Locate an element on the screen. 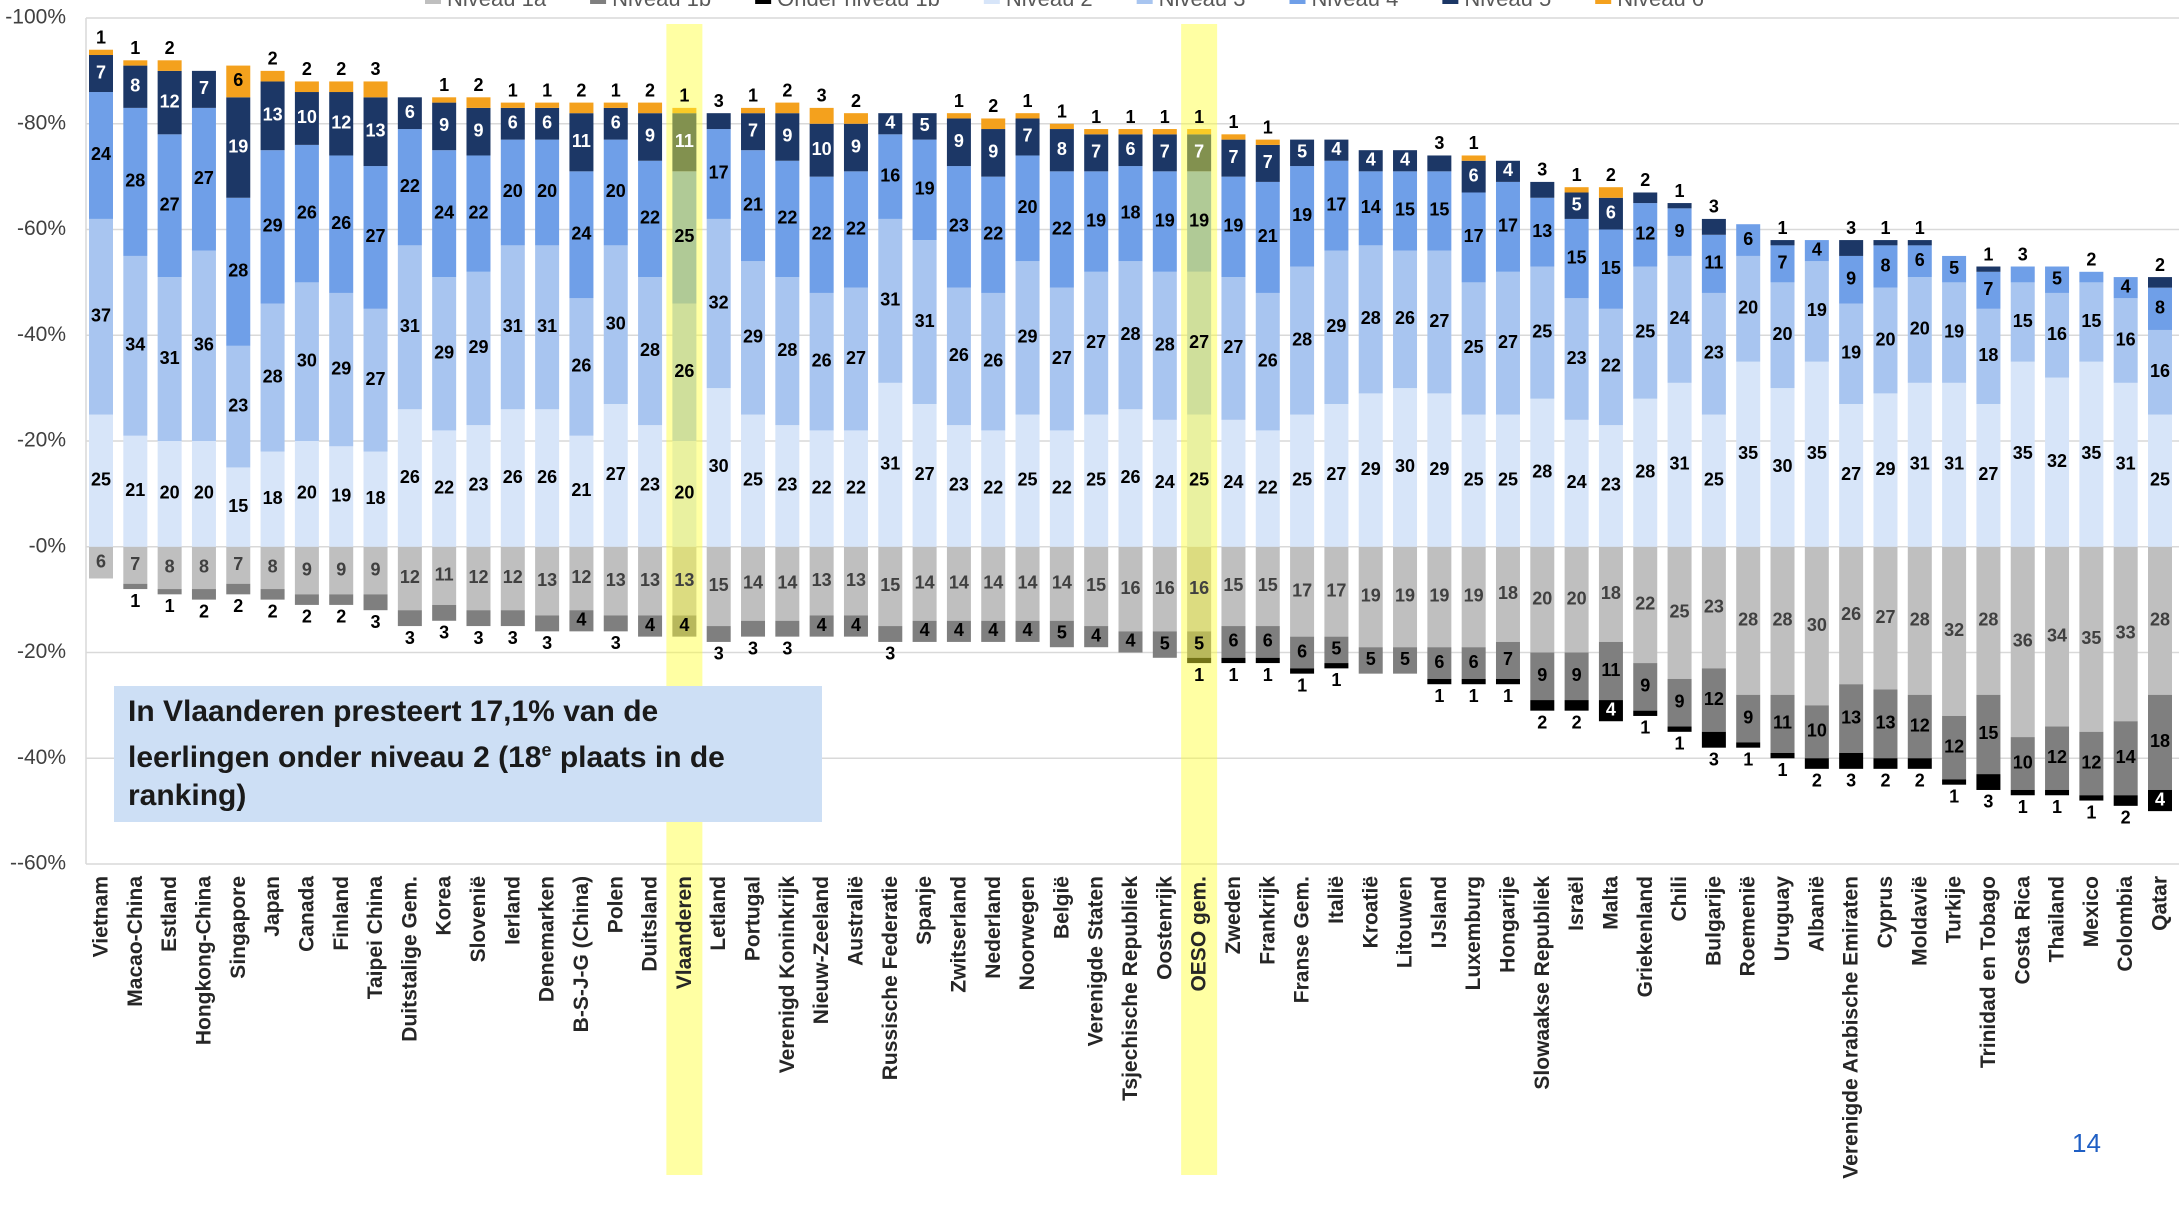 Image resolution: width=2179 pixels, height=1207 pixels. data-label: 29 is located at coordinates (478, 347).